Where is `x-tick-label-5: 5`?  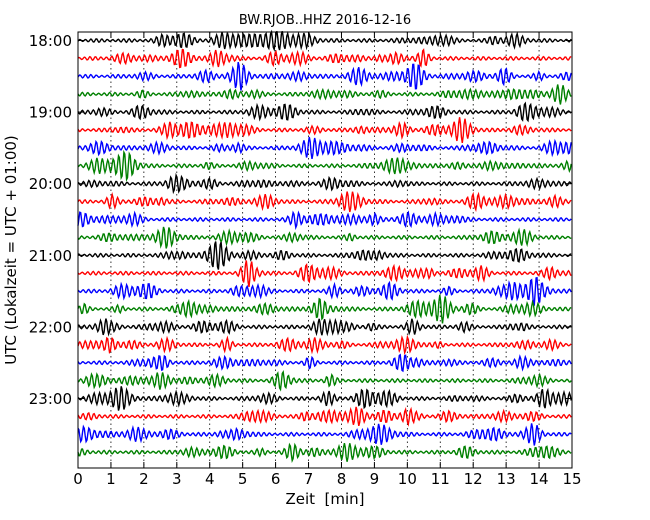
x-tick-label-5: 5 is located at coordinates (243, 479).